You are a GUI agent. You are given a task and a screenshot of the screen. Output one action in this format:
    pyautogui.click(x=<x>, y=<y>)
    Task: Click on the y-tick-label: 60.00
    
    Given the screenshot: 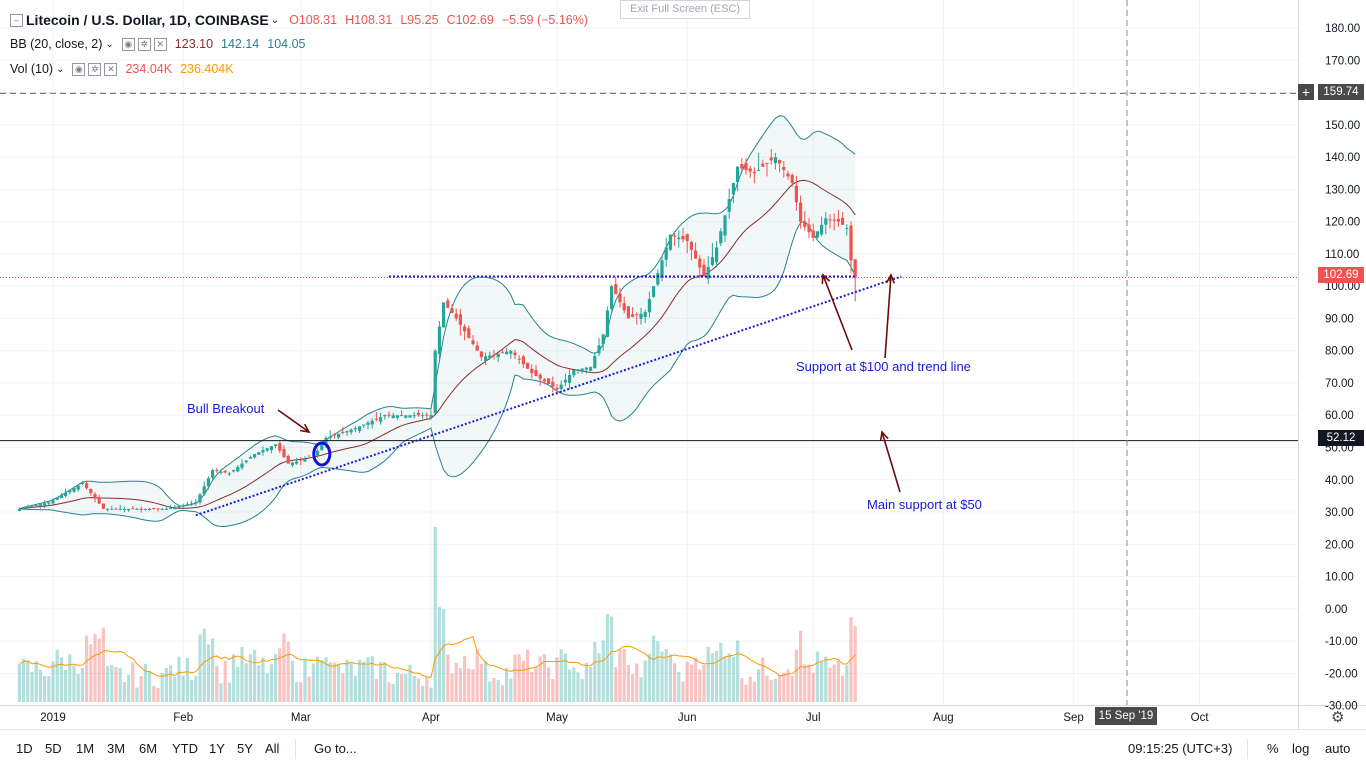 What is the action you would take?
    pyautogui.click(x=1339, y=416)
    